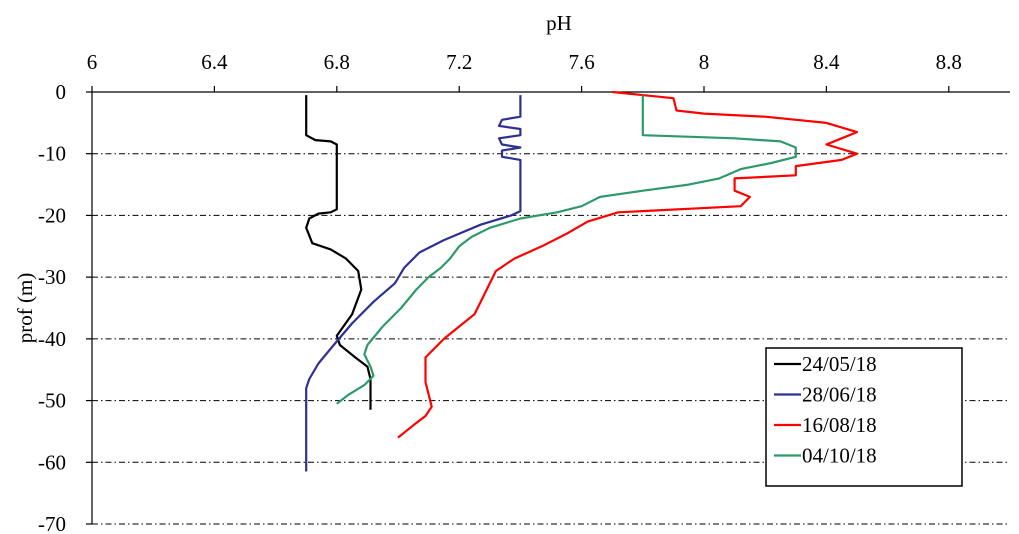  What do you see at coordinates (52, 215) in the screenshot?
I see `y-tick-label: -20` at bounding box center [52, 215].